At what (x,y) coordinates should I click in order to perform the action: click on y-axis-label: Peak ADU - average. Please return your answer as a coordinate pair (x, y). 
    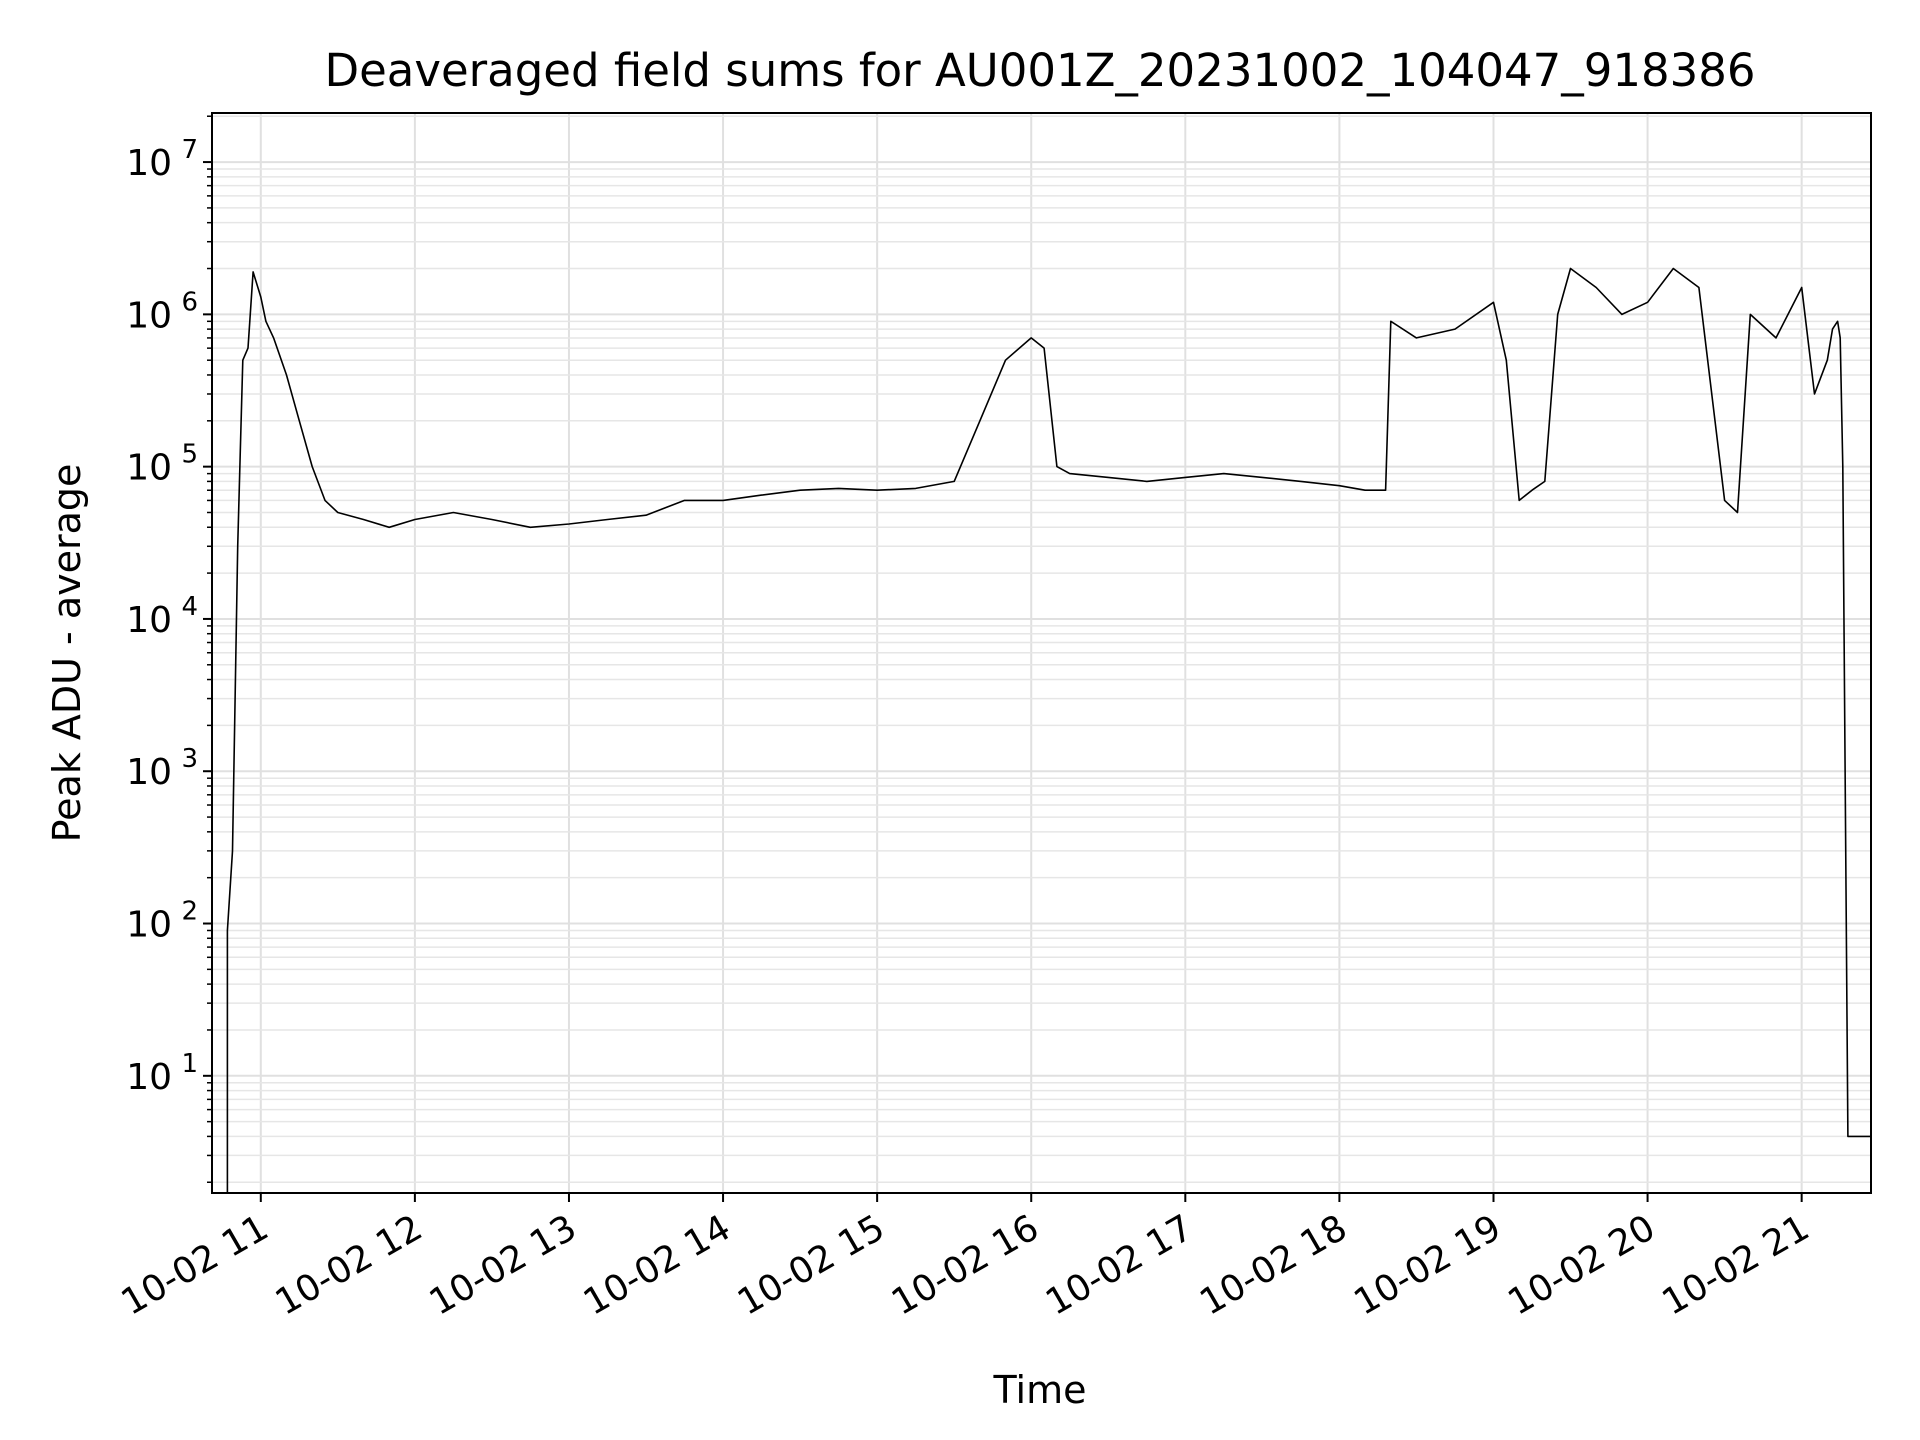
    Looking at the image, I should click on (67, 653).